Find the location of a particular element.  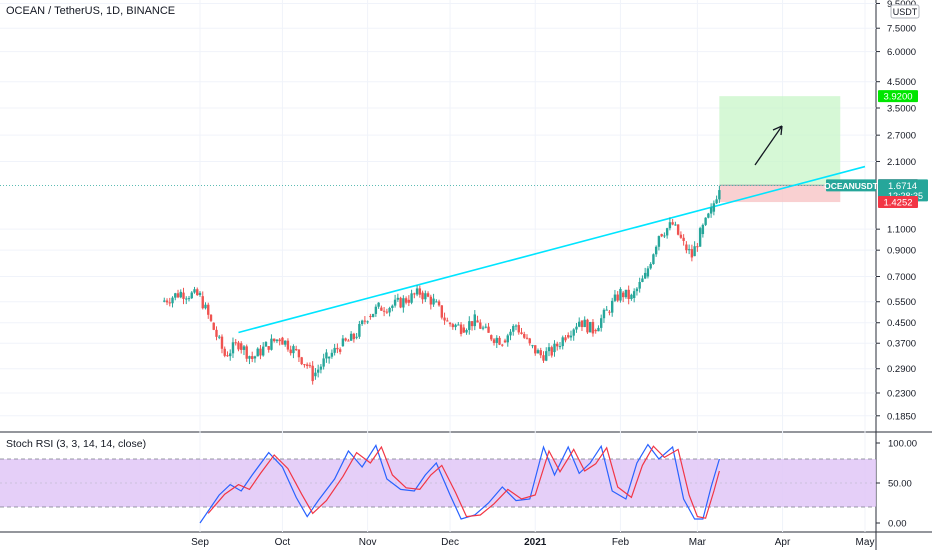

y-tick-label: 4.5000 is located at coordinates (901, 82).